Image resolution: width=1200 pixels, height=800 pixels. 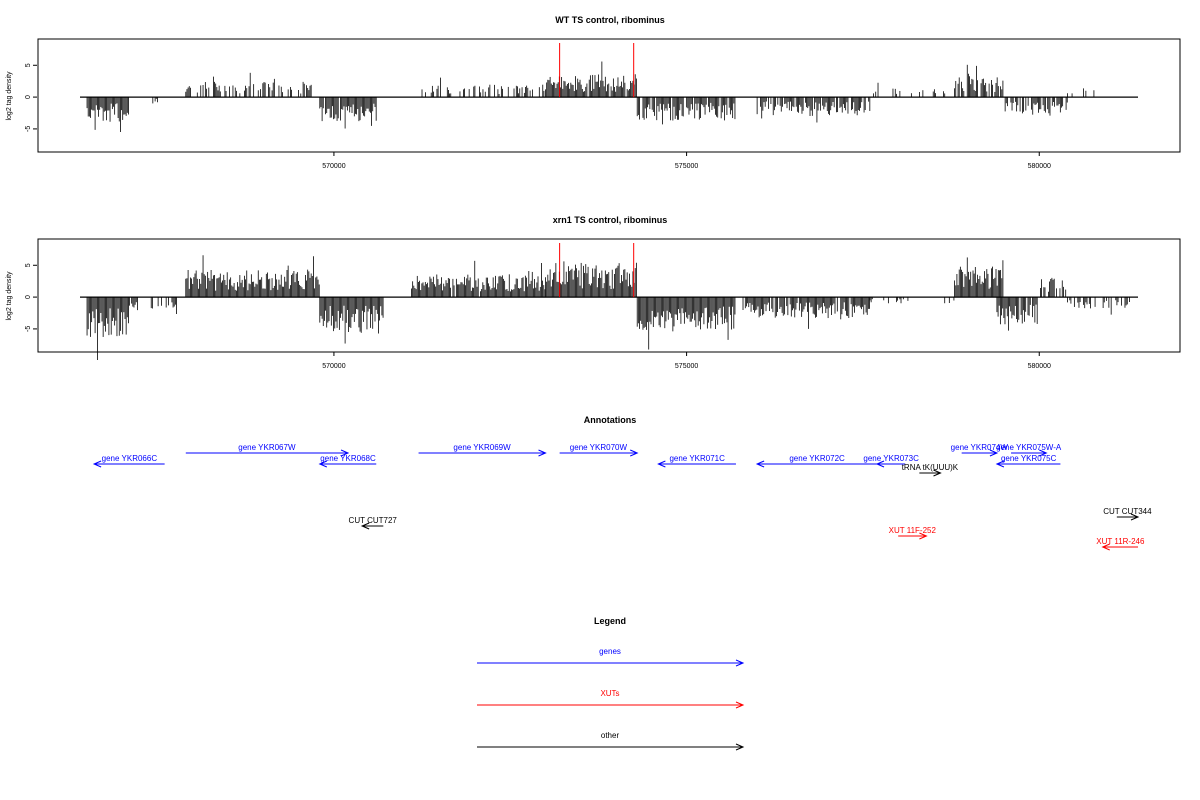 What do you see at coordinates (686, 166) in the screenshot?
I see `wt-x-tick-label: 575000` at bounding box center [686, 166].